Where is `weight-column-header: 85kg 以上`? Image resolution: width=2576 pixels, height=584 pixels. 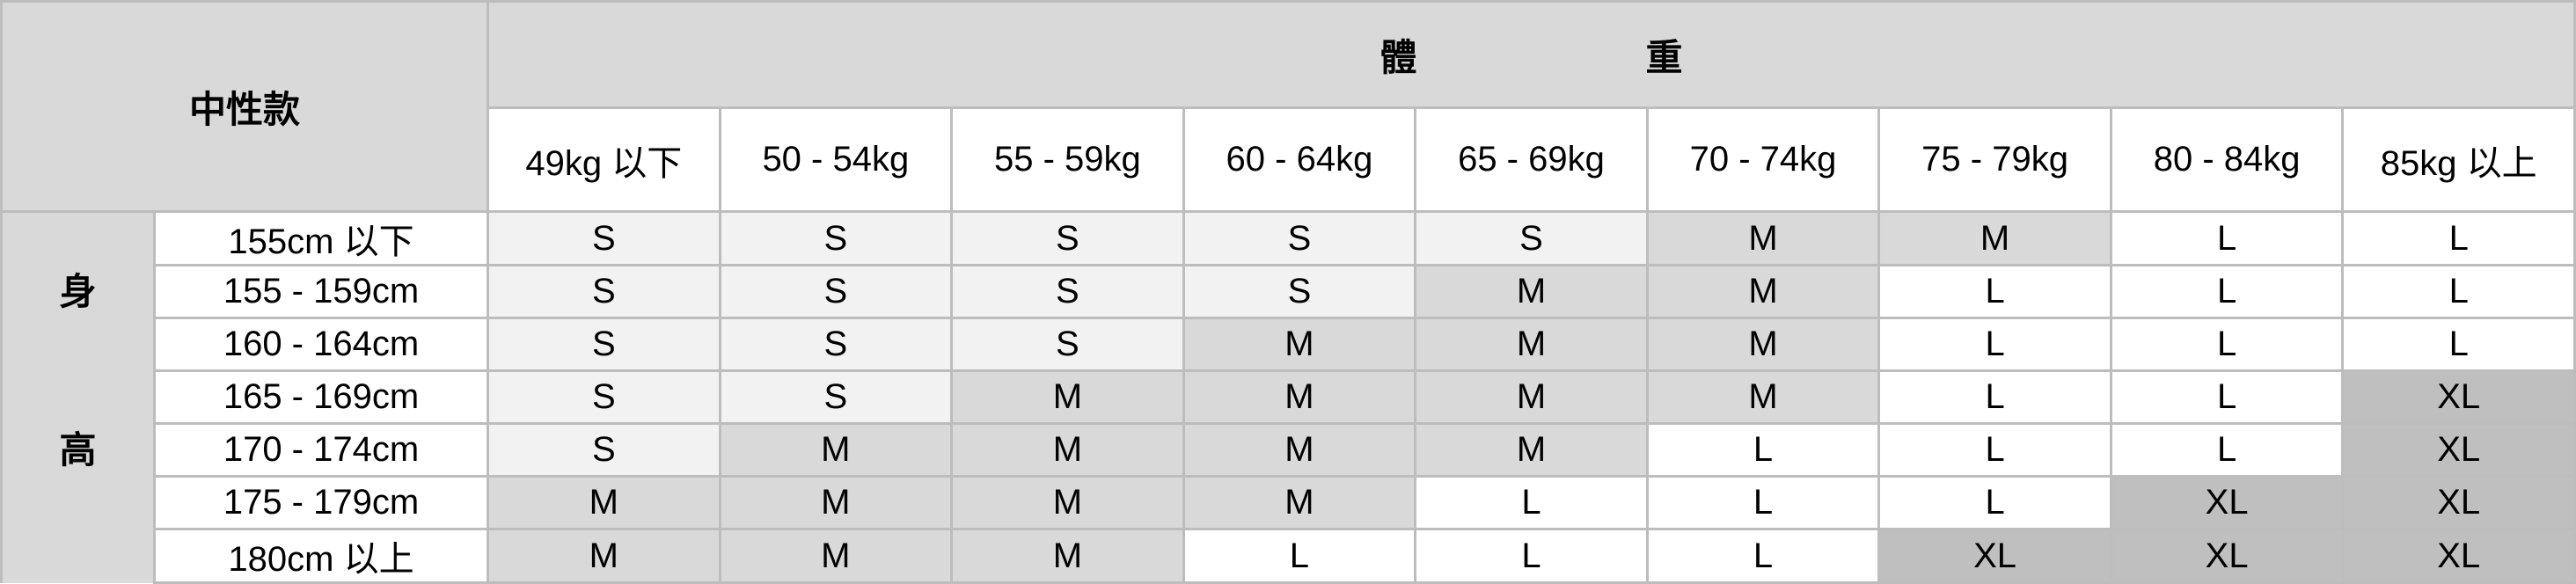
weight-column-header: 85kg 以上 is located at coordinates (2458, 159).